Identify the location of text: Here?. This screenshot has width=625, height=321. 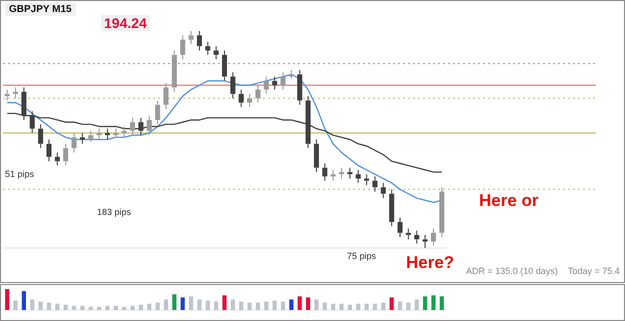
(430, 263).